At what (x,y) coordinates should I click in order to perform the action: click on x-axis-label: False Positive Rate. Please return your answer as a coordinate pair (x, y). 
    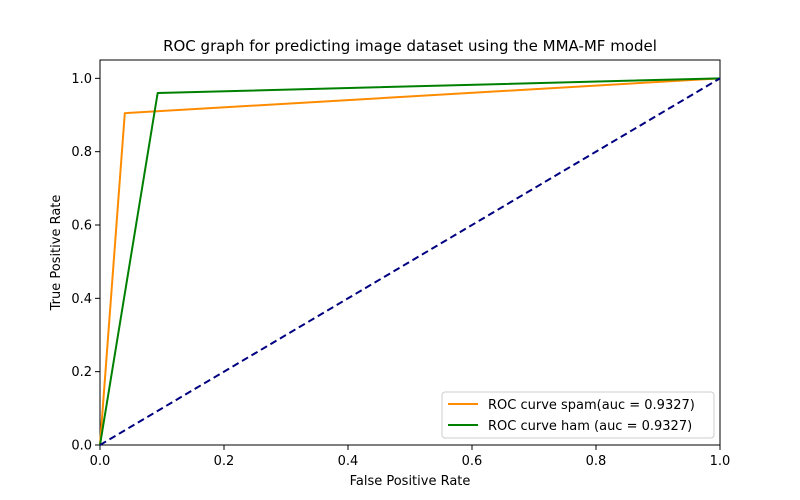
    Looking at the image, I should click on (410, 481).